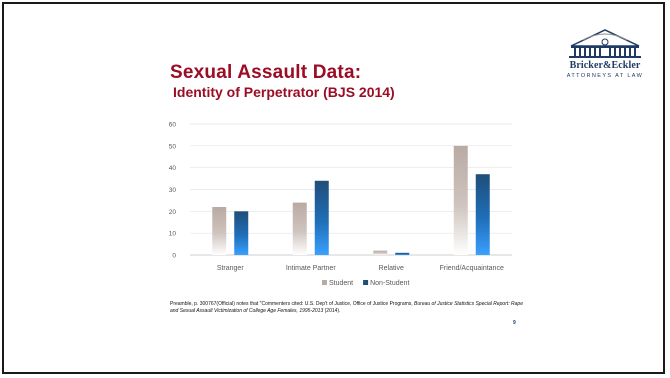  Describe the element at coordinates (341, 283) in the screenshot. I see `legend-label: Student` at that location.